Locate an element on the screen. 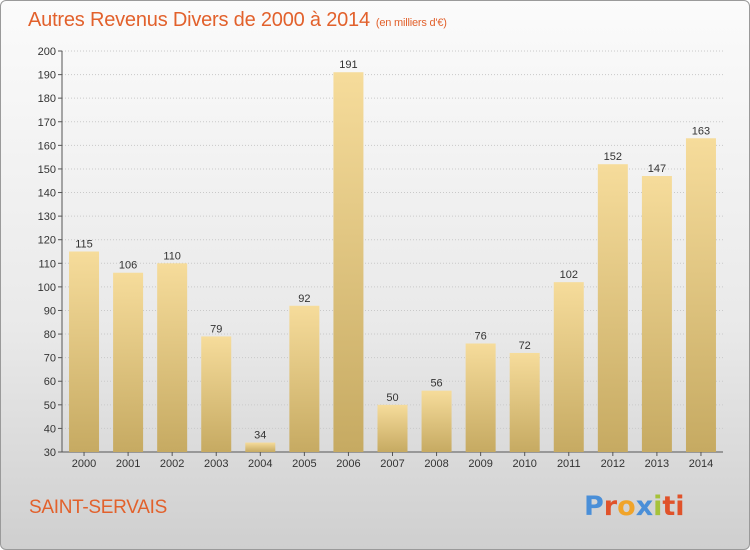 Image resolution: width=750 pixels, height=550 pixels. bar-value-label: 106 is located at coordinates (128, 266).